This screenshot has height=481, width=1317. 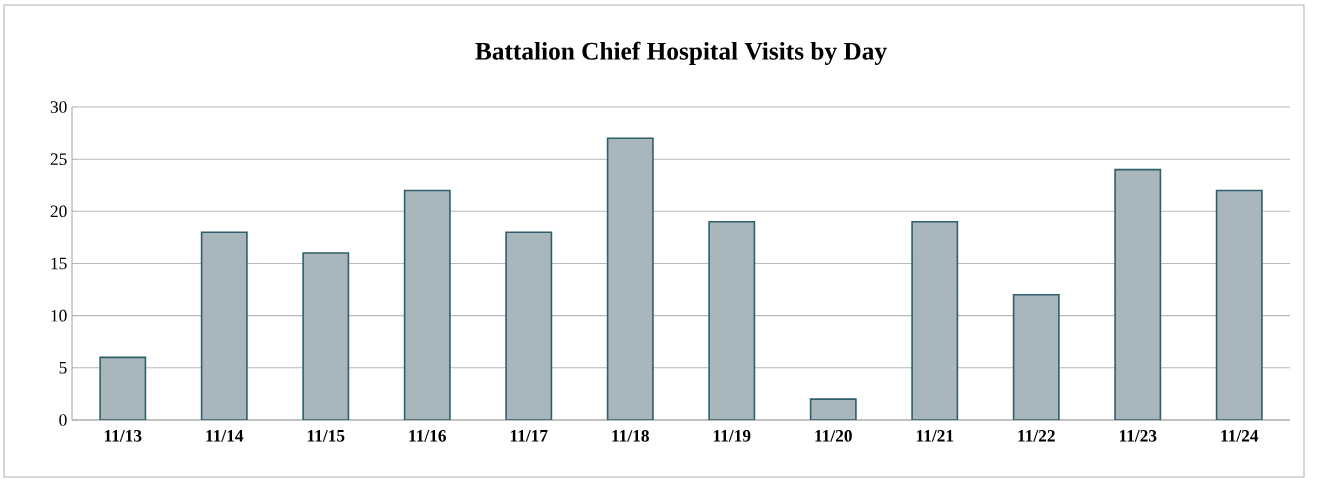 I want to click on x-tick-label: 11/15, so click(x=326, y=436).